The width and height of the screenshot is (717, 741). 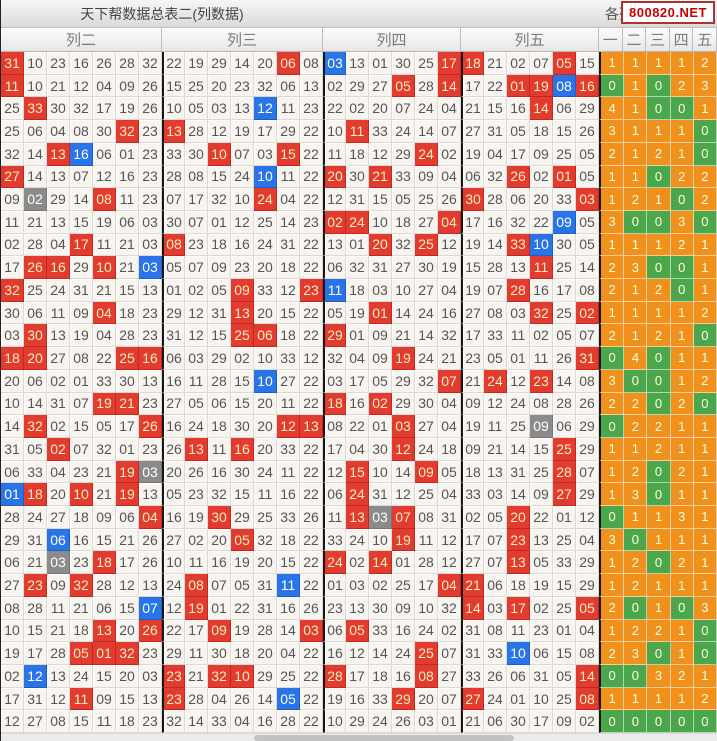 What do you see at coordinates (587, 336) in the screenshot?
I see `number-cell: 07` at bounding box center [587, 336].